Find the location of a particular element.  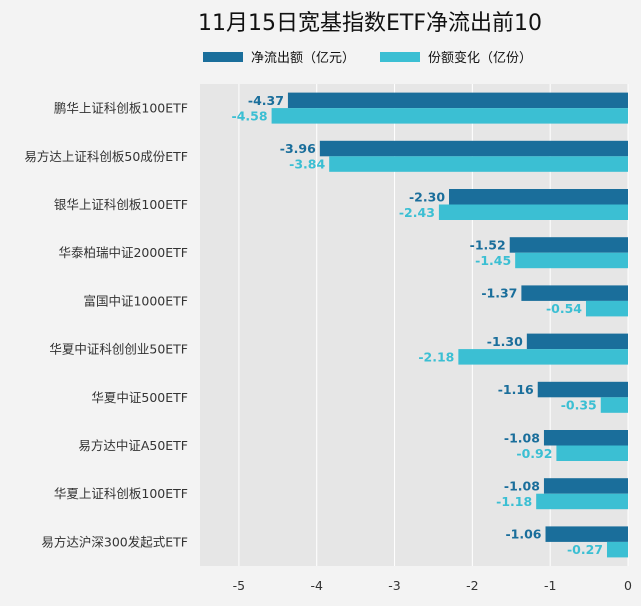

value-label-net-outflow: -1.06 is located at coordinates (523, 534).